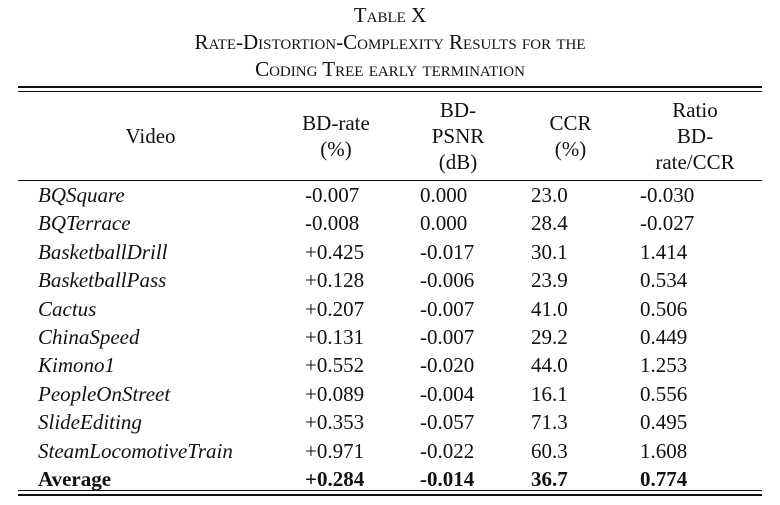 This screenshot has width=780, height=505. What do you see at coordinates (332, 223) in the screenshot?
I see `cell-bd-rate: -0.008` at bounding box center [332, 223].